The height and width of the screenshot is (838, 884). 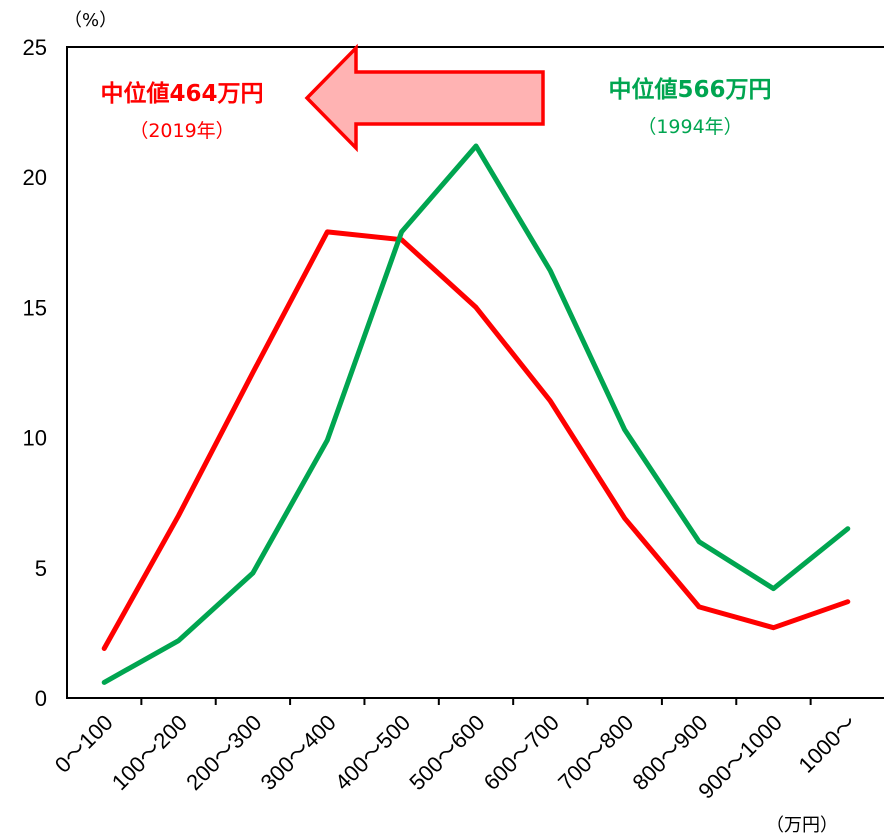 I want to click on x-tick-label: 700～800, so click(x=595, y=752).